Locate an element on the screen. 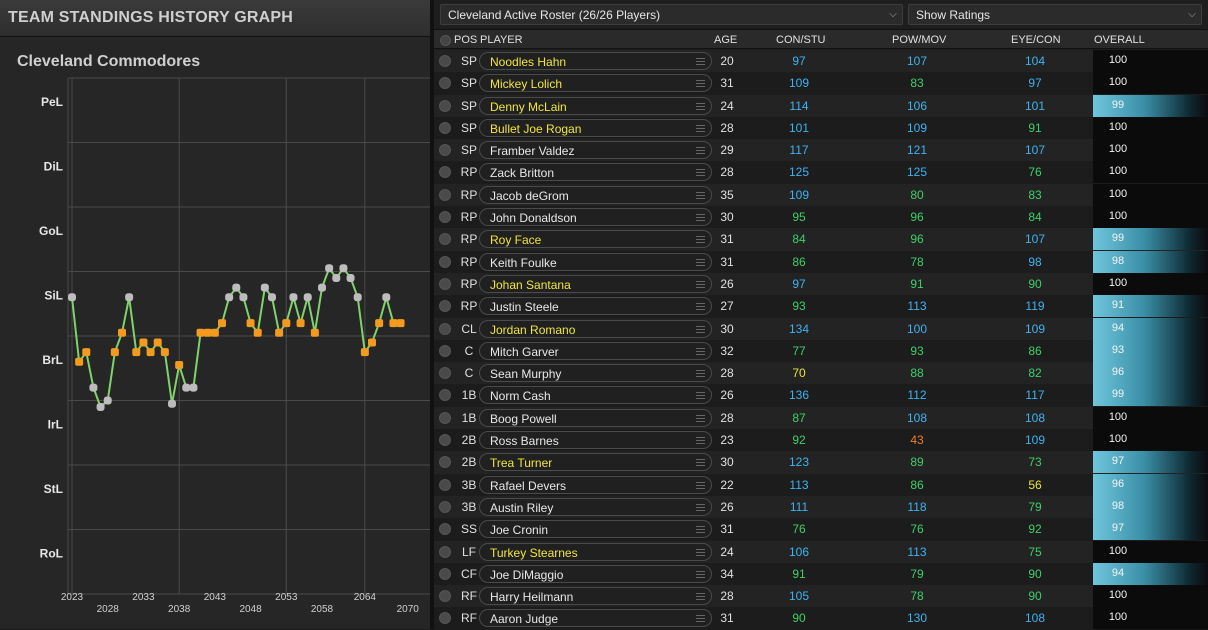 This screenshot has width=1208, height=630. col-con-stu-header: CON/STU is located at coordinates (801, 40).